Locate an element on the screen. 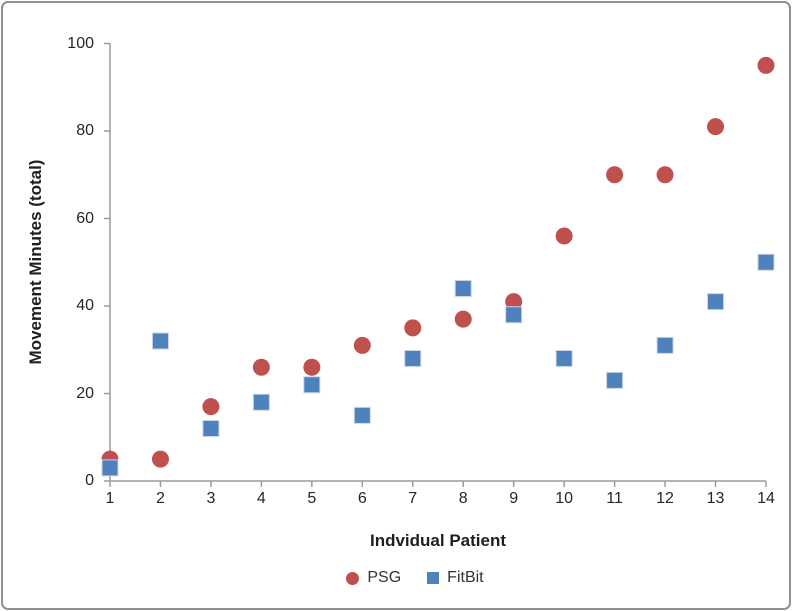 Image resolution: width=792 pixels, height=611 pixels. x-tick-label: 4 is located at coordinates (261, 498).